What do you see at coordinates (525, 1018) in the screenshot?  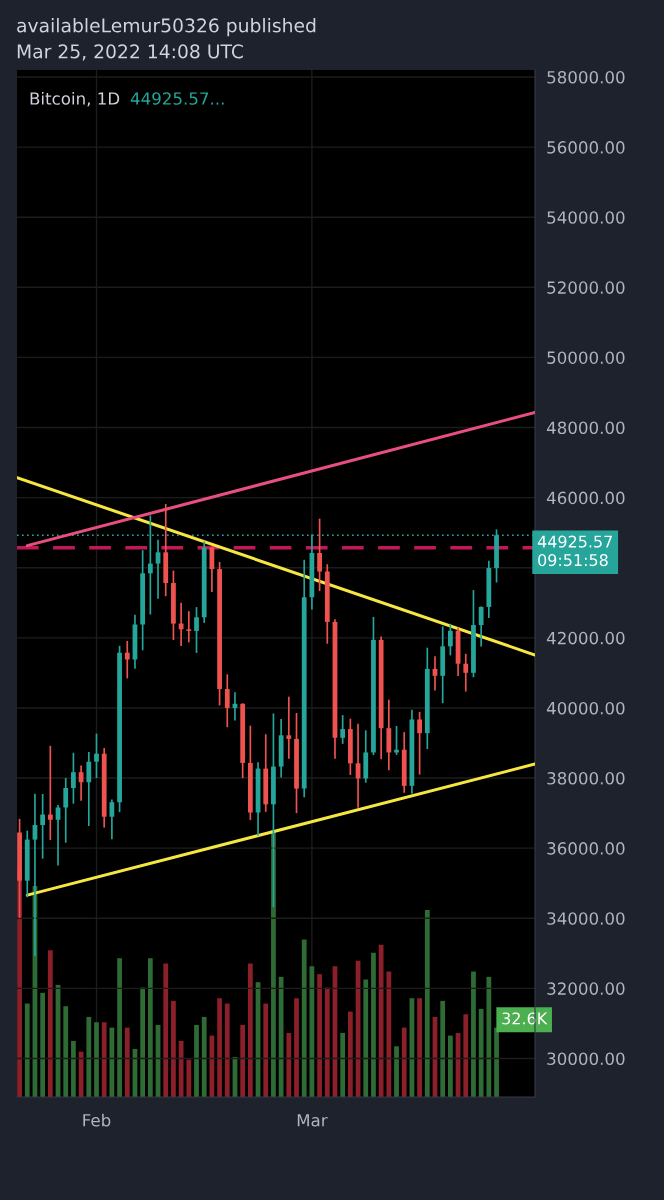 I see `annotation: 32.6K` at bounding box center [525, 1018].